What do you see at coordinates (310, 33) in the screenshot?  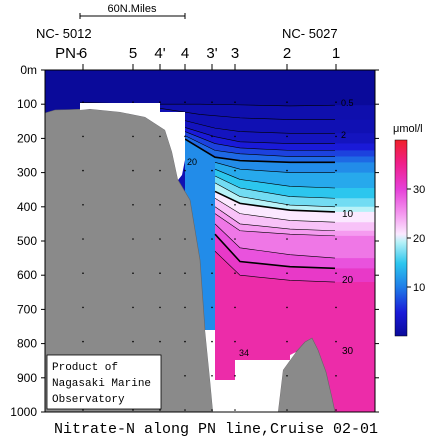 I see `ship-id-right: NC- 5027` at bounding box center [310, 33].